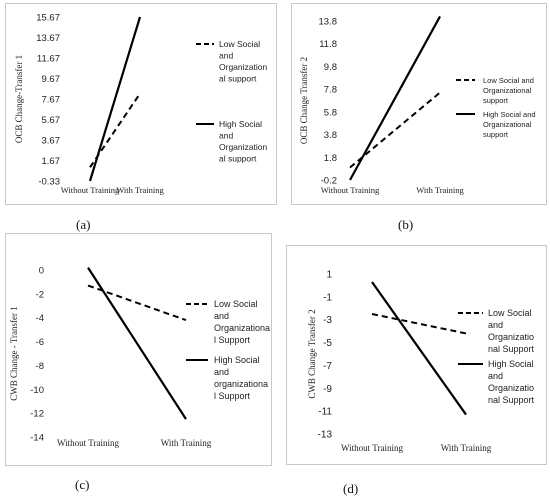 The width and height of the screenshot is (550, 498). I want to click on y-tick-label: -5, so click(327, 343).